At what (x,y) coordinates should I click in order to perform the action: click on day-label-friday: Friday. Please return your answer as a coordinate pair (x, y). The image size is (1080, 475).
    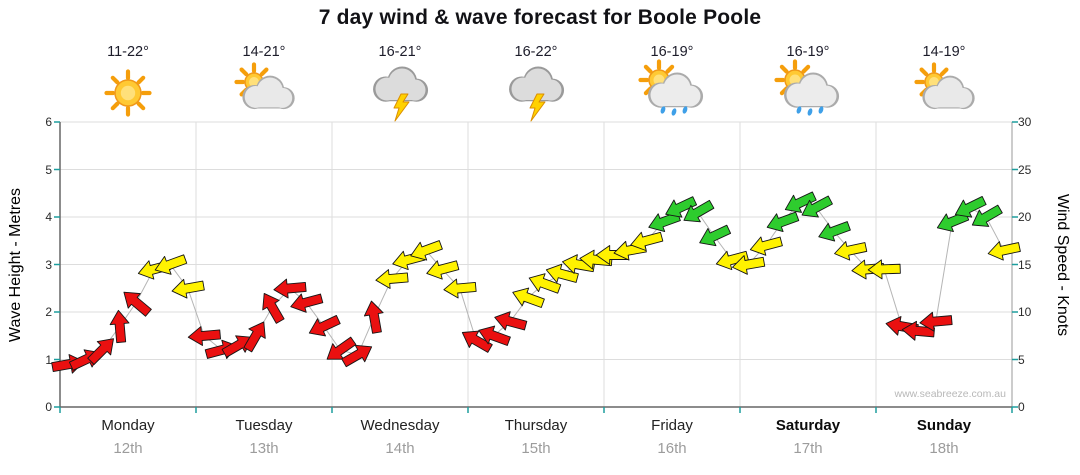
    Looking at the image, I should click on (672, 425).